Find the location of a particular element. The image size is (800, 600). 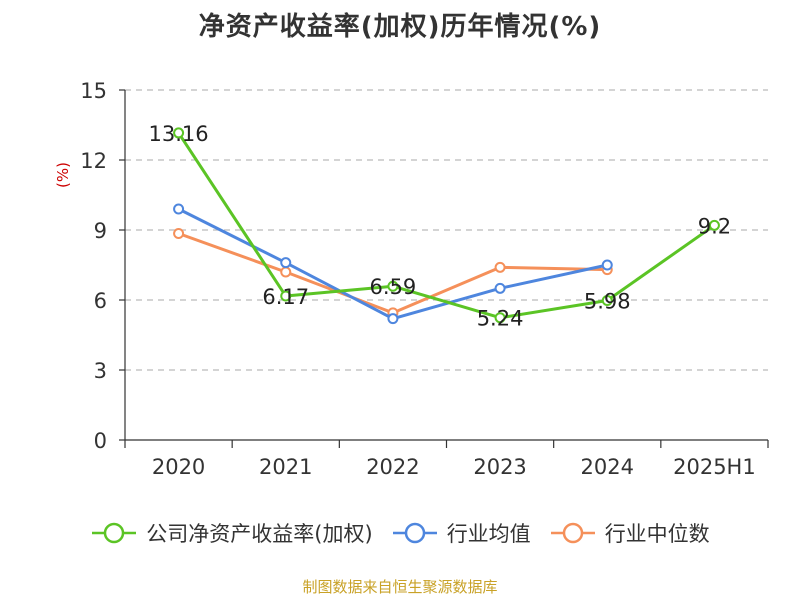

data-label: 6.17 is located at coordinates (285, 297).